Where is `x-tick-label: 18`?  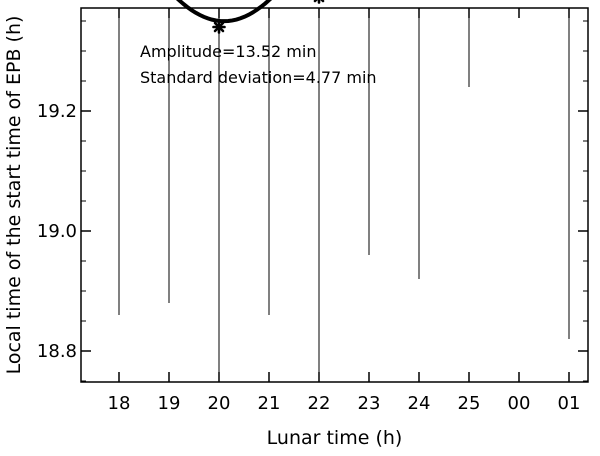
x-tick-label: 18 is located at coordinates (119, 403).